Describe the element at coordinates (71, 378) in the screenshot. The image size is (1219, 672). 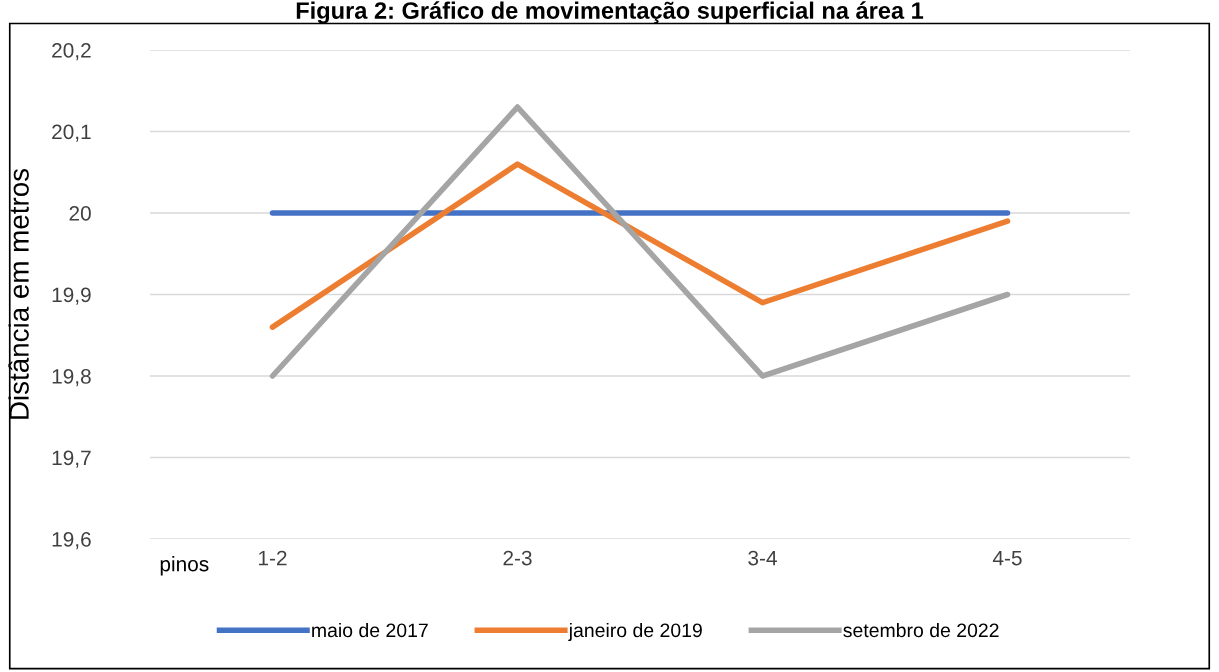
I see `y-tick-label: 19,8` at that location.